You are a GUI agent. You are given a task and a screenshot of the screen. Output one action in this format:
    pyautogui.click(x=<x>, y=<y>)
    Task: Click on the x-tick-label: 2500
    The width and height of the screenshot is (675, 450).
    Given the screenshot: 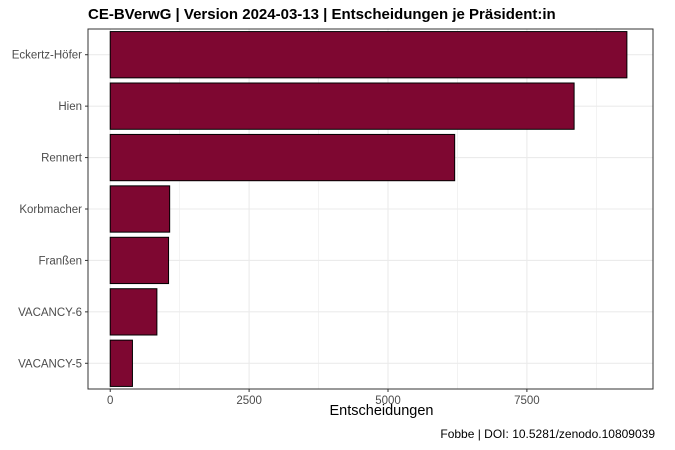 What is the action you would take?
    pyautogui.click(x=249, y=401)
    